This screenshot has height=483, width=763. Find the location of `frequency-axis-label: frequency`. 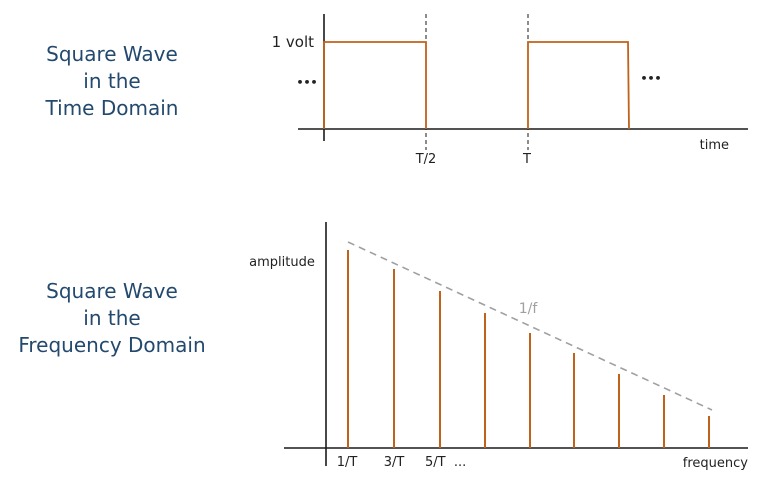

frequency-axis-label: frequency is located at coordinates (716, 463).